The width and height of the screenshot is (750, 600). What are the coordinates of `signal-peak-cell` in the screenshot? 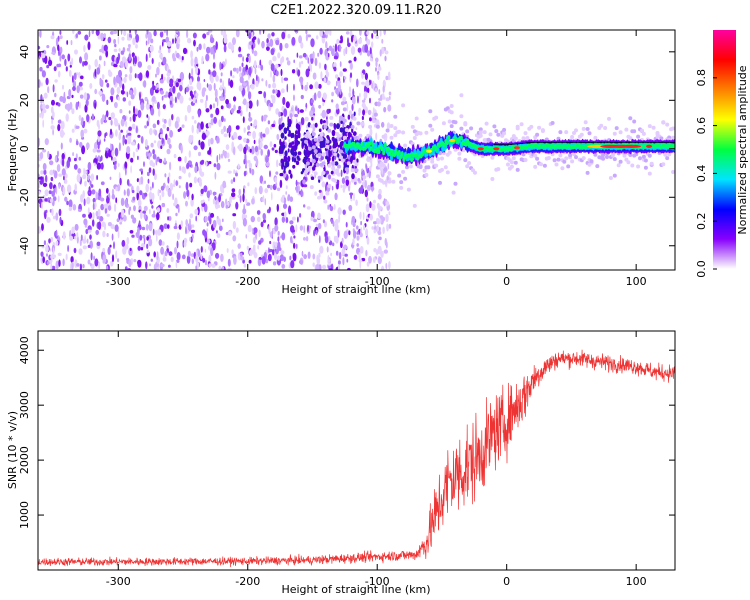 It's located at (452, 140).